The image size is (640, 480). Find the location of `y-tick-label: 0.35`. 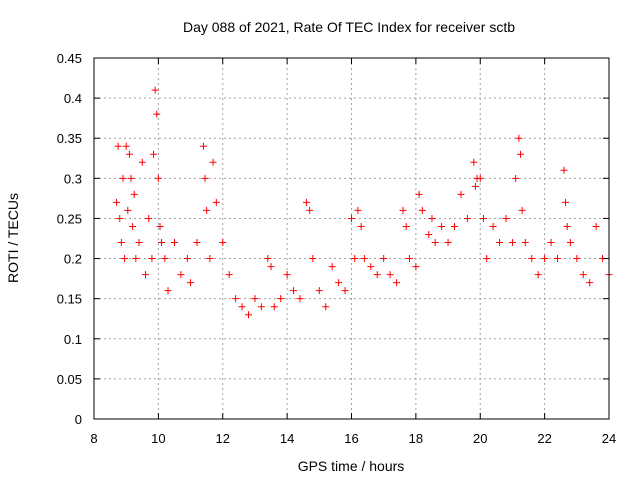

y-tick-label: 0.35 is located at coordinates (69, 138).